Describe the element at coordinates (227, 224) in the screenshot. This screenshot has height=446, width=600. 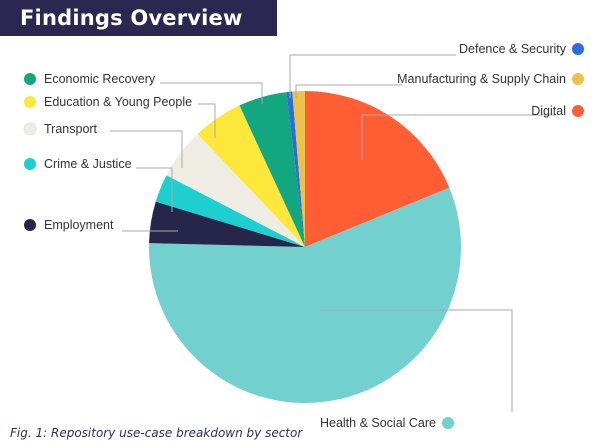
I see `pie-slice-employment` at that location.